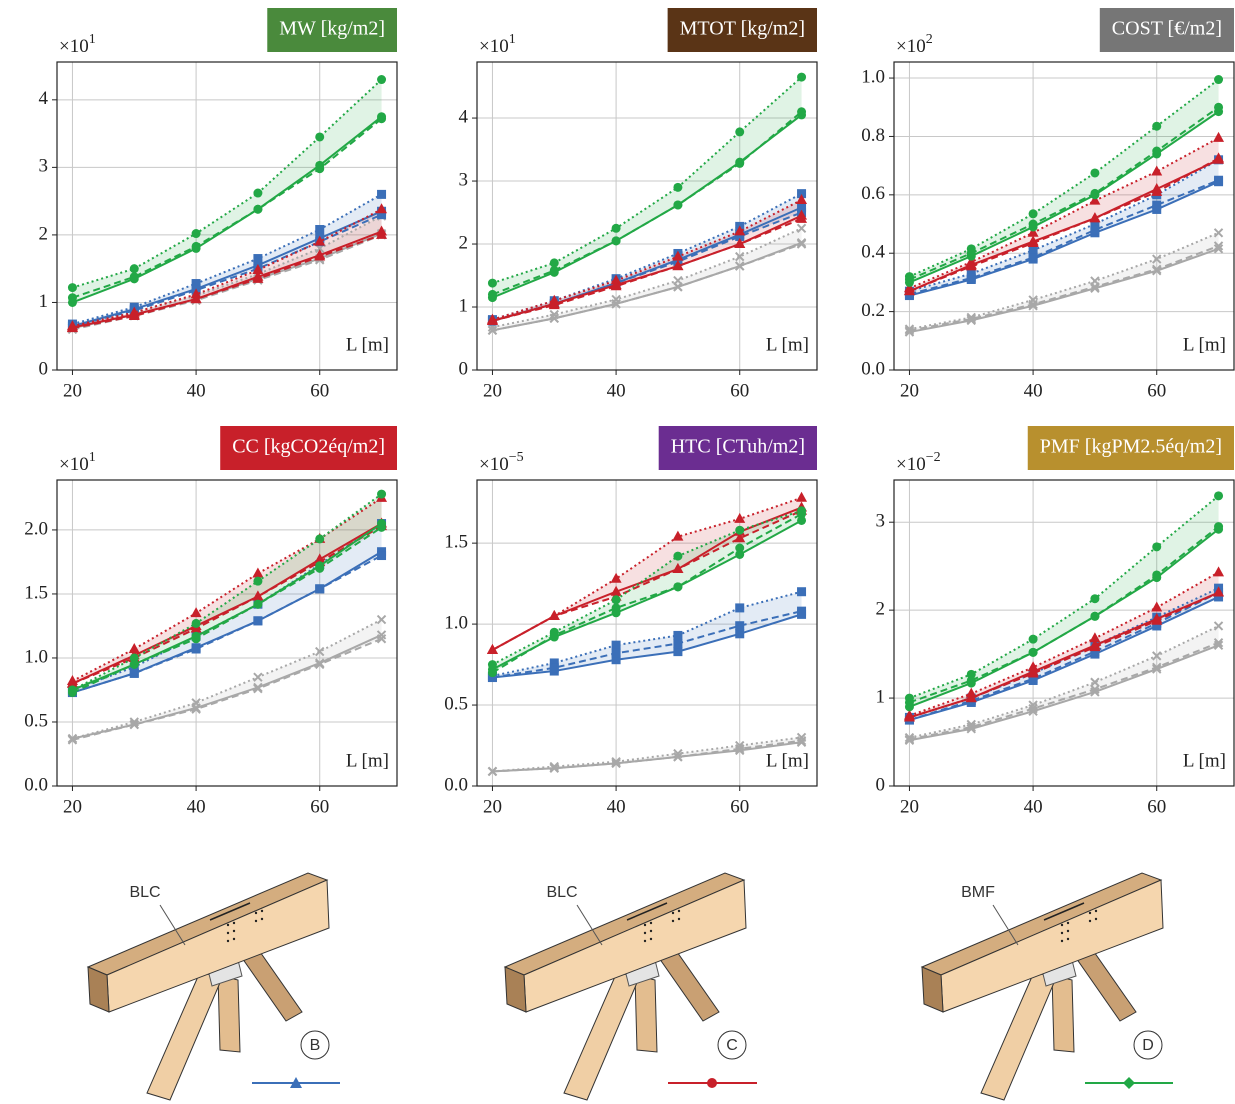  I want to click on y-tick-label: 0.8, so click(873, 135).